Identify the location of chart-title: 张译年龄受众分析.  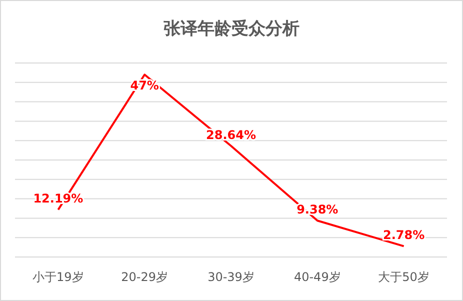
(232, 29).